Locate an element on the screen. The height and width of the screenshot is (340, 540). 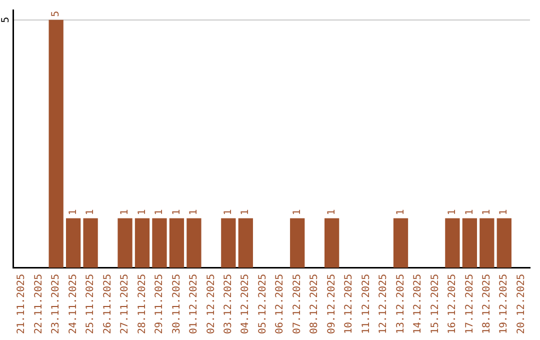
x-tick-label: 17.12.2025 is located at coordinates (470, 304).